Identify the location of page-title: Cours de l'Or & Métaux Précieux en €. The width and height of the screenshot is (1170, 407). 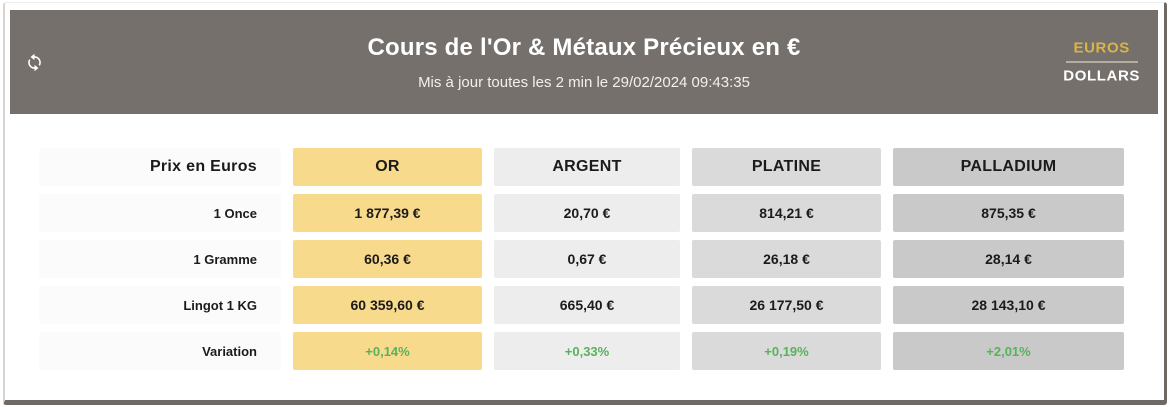
(584, 47).